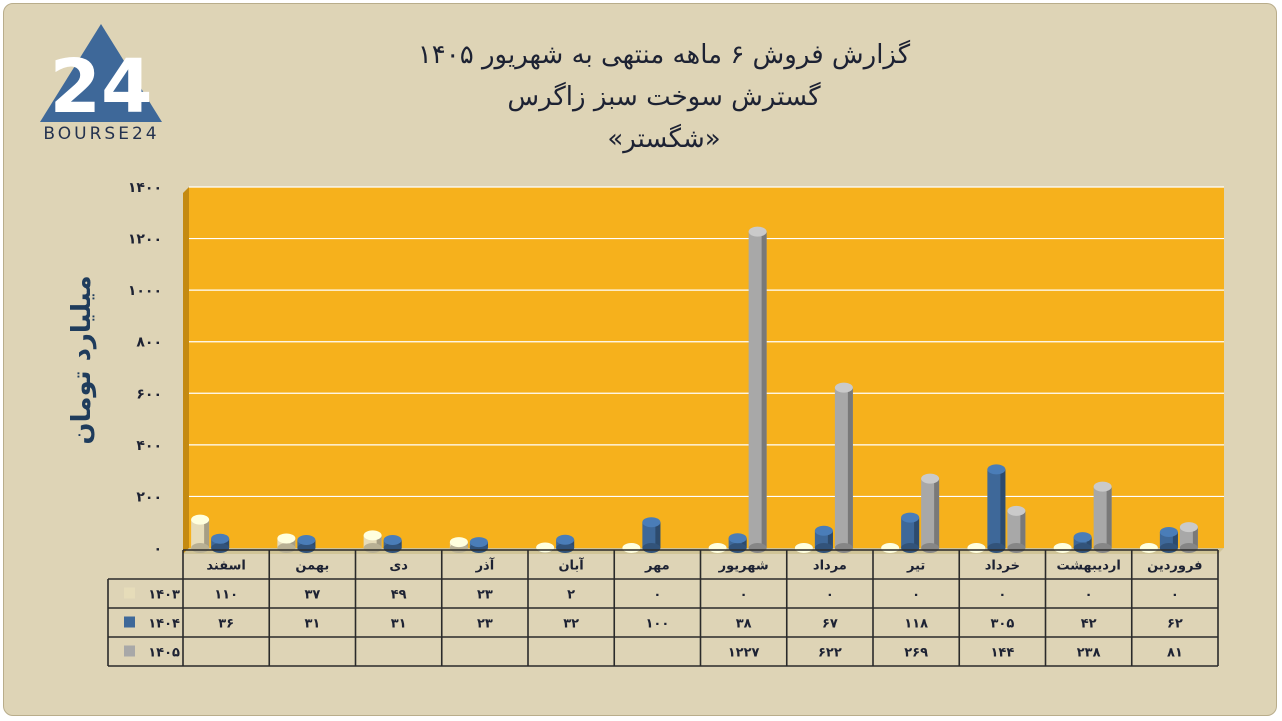 Image resolution: width=1282 pixels, height=721 pixels. What do you see at coordinates (312, 566) in the screenshot?
I see `category-label: بهمن` at bounding box center [312, 566].